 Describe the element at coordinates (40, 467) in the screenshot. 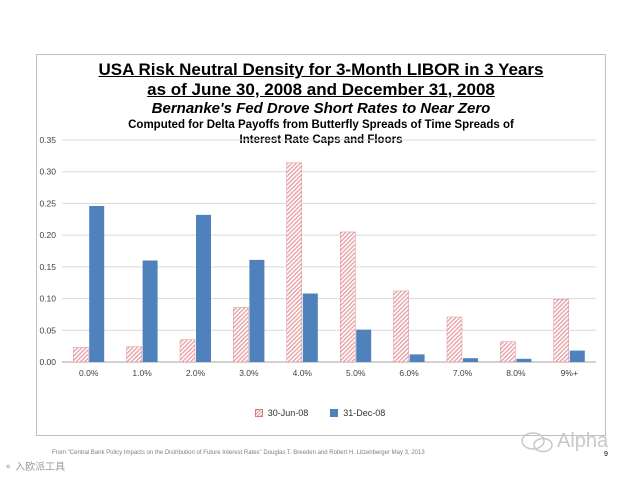

I see `watermark-left-text: 入欧派工具` at that location.